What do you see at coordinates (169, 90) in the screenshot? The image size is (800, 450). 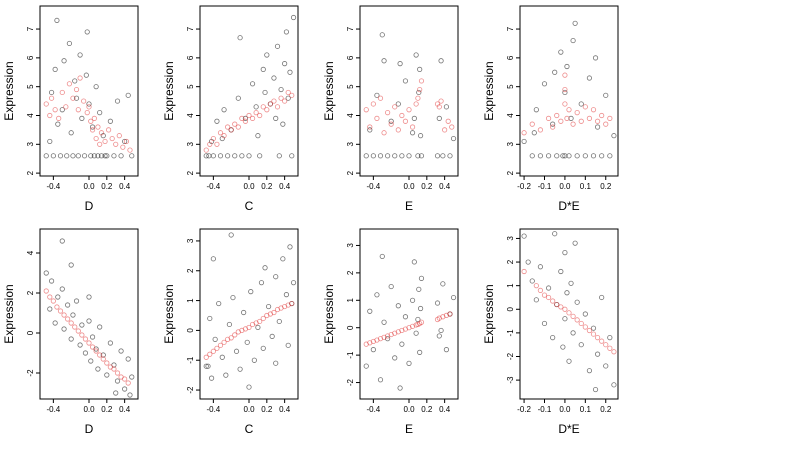 I see `y-axis-label: Expression` at bounding box center [169, 90].